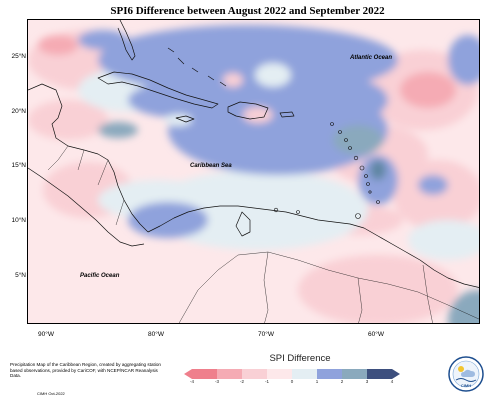  Describe the element at coordinates (371, 58) in the screenshot. I see `atlantic-ocean-label: Atlantic Ocean` at that location.